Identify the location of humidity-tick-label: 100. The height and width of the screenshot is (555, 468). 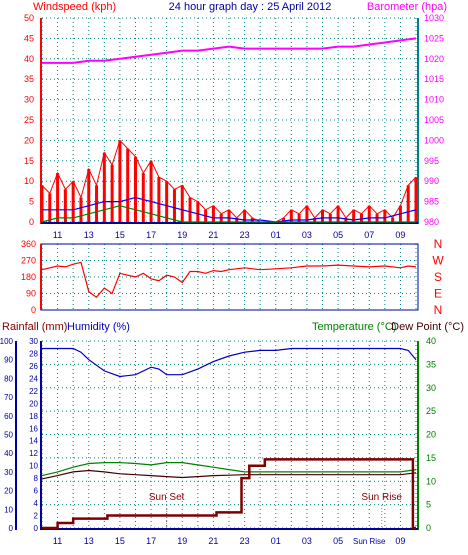
(7, 341).